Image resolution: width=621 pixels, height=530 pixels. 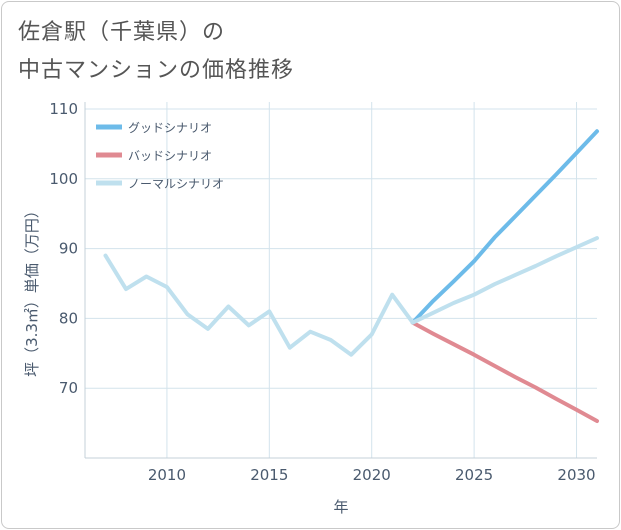 I want to click on x-axis-title: 年, so click(x=340, y=507).